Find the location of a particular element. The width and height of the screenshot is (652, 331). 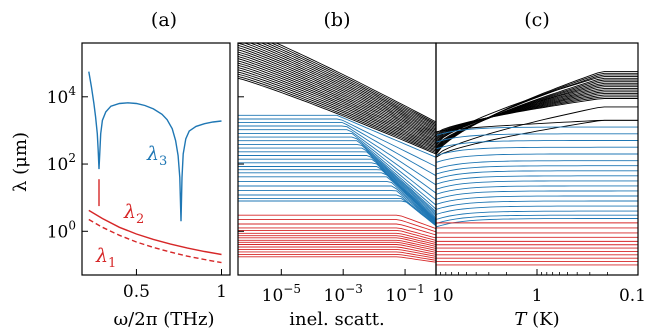

panel-c-xtick-label-0: 10 is located at coordinates (443, 296).